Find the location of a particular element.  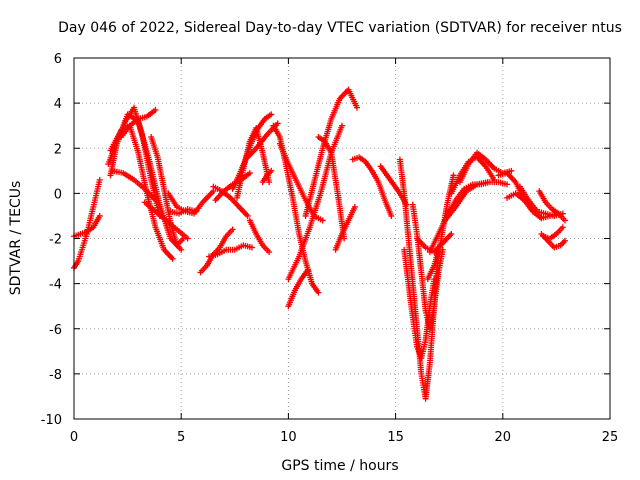

y-tick-label: 0 is located at coordinates (58, 194).